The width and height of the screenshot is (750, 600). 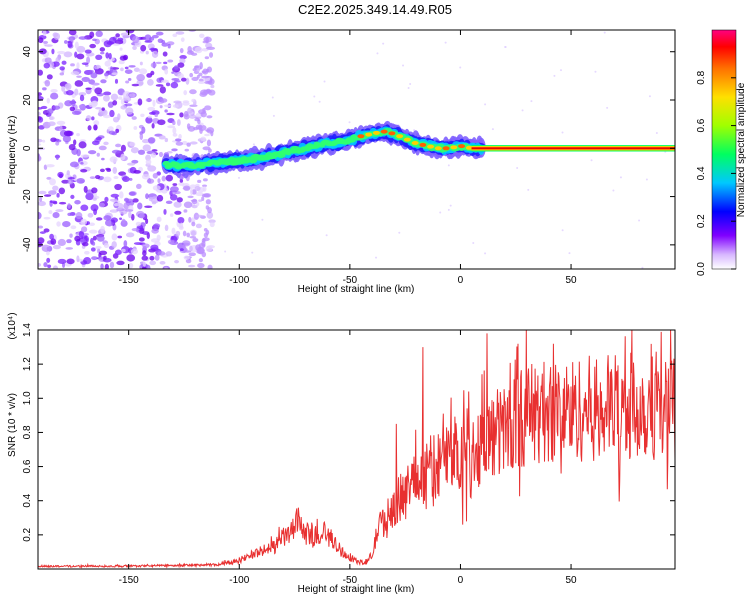 What do you see at coordinates (741, 149) in the screenshot?
I see `colorbar-label: Normalized spectral amplitude` at bounding box center [741, 149].